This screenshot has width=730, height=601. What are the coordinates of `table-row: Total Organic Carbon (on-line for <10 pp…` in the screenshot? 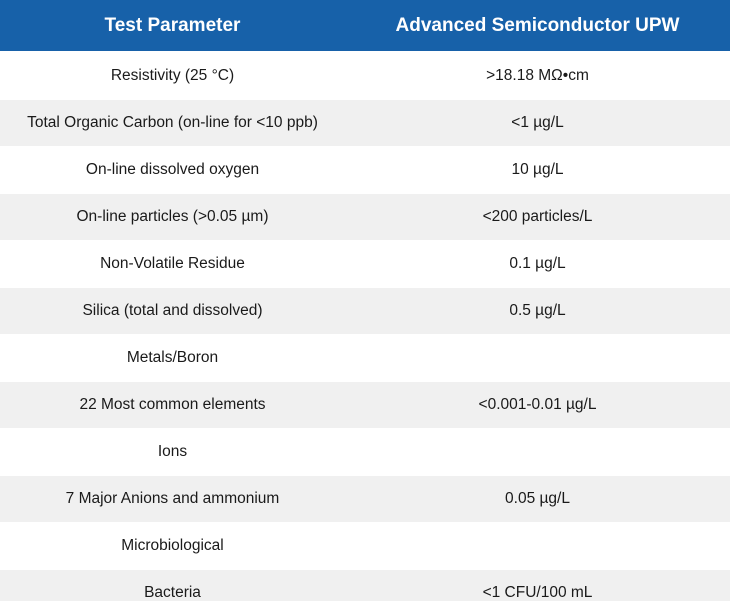 It's located at (365, 123).